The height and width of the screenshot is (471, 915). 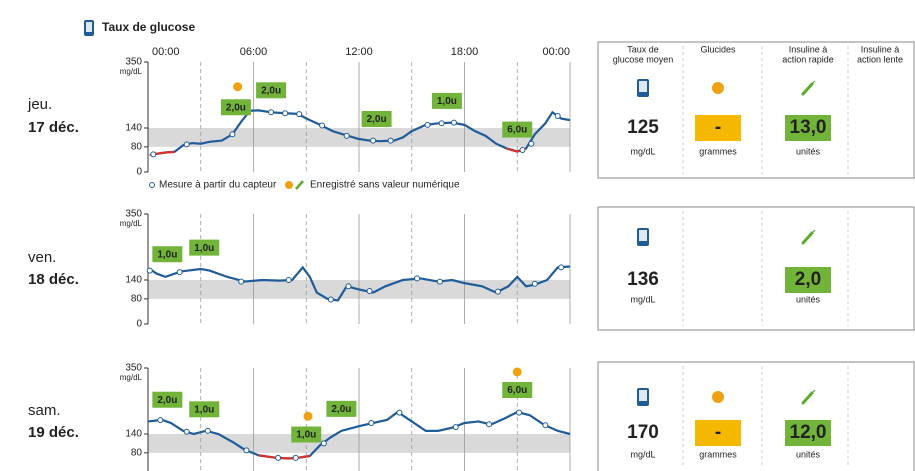 What do you see at coordinates (148, 27) in the screenshot?
I see `header-title: Taux de glucose` at bounding box center [148, 27].